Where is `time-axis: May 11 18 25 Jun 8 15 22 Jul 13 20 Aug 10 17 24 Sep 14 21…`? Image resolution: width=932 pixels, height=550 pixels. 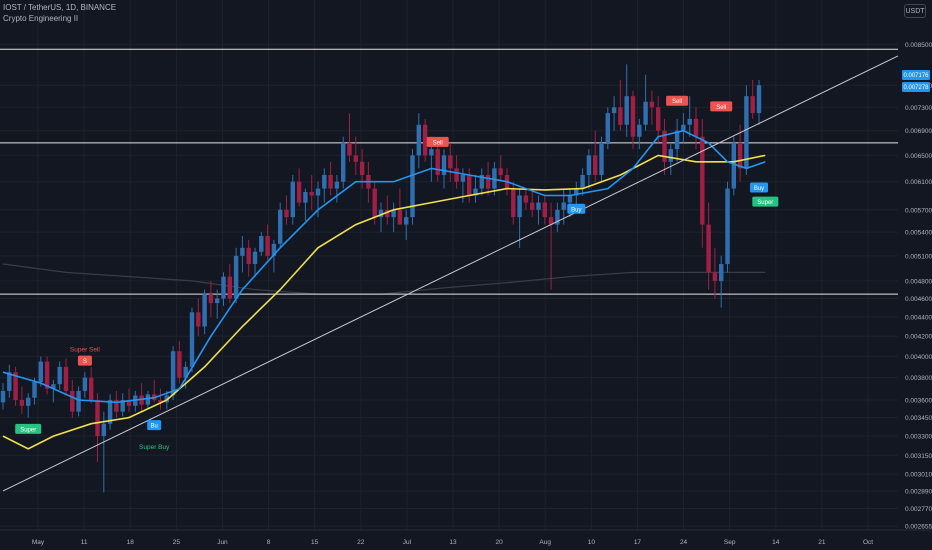 time-axis: May 11 18 25 Jun 8 15 22 Jul 13 20 Aug 10 17 24 Sep 14 21… is located at coordinates (466, 539).